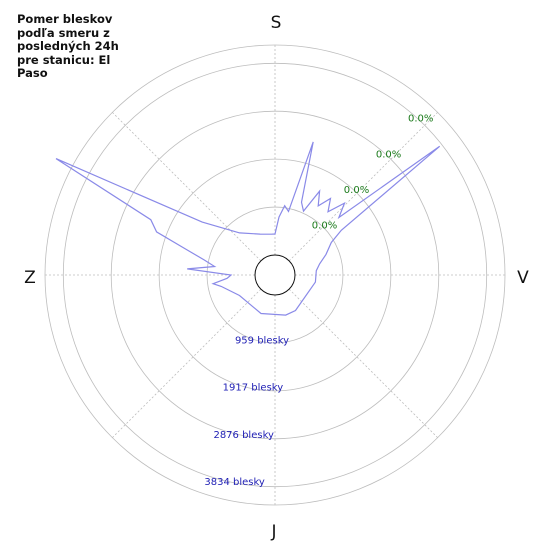  I want to click on radial-tick-label: 3834 blesky, so click(234, 482).